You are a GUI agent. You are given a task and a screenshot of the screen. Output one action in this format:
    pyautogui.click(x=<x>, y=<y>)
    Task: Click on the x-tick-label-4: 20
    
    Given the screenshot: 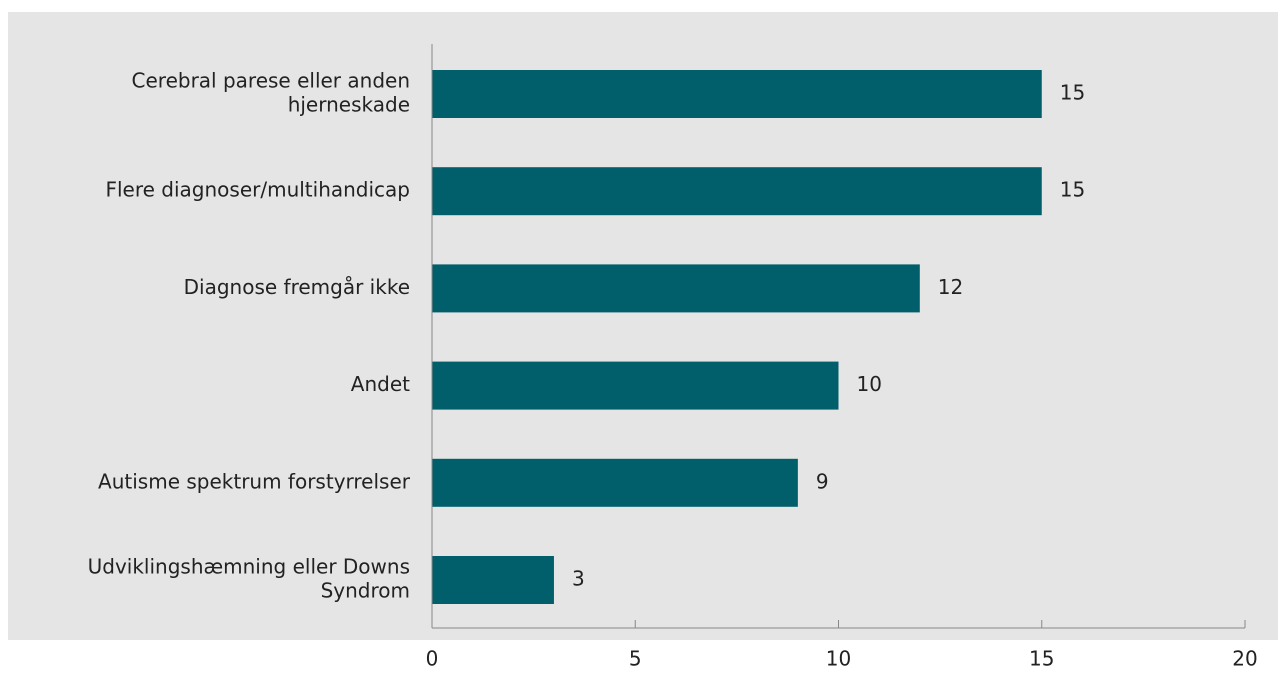 What is the action you would take?
    pyautogui.click(x=1244, y=659)
    